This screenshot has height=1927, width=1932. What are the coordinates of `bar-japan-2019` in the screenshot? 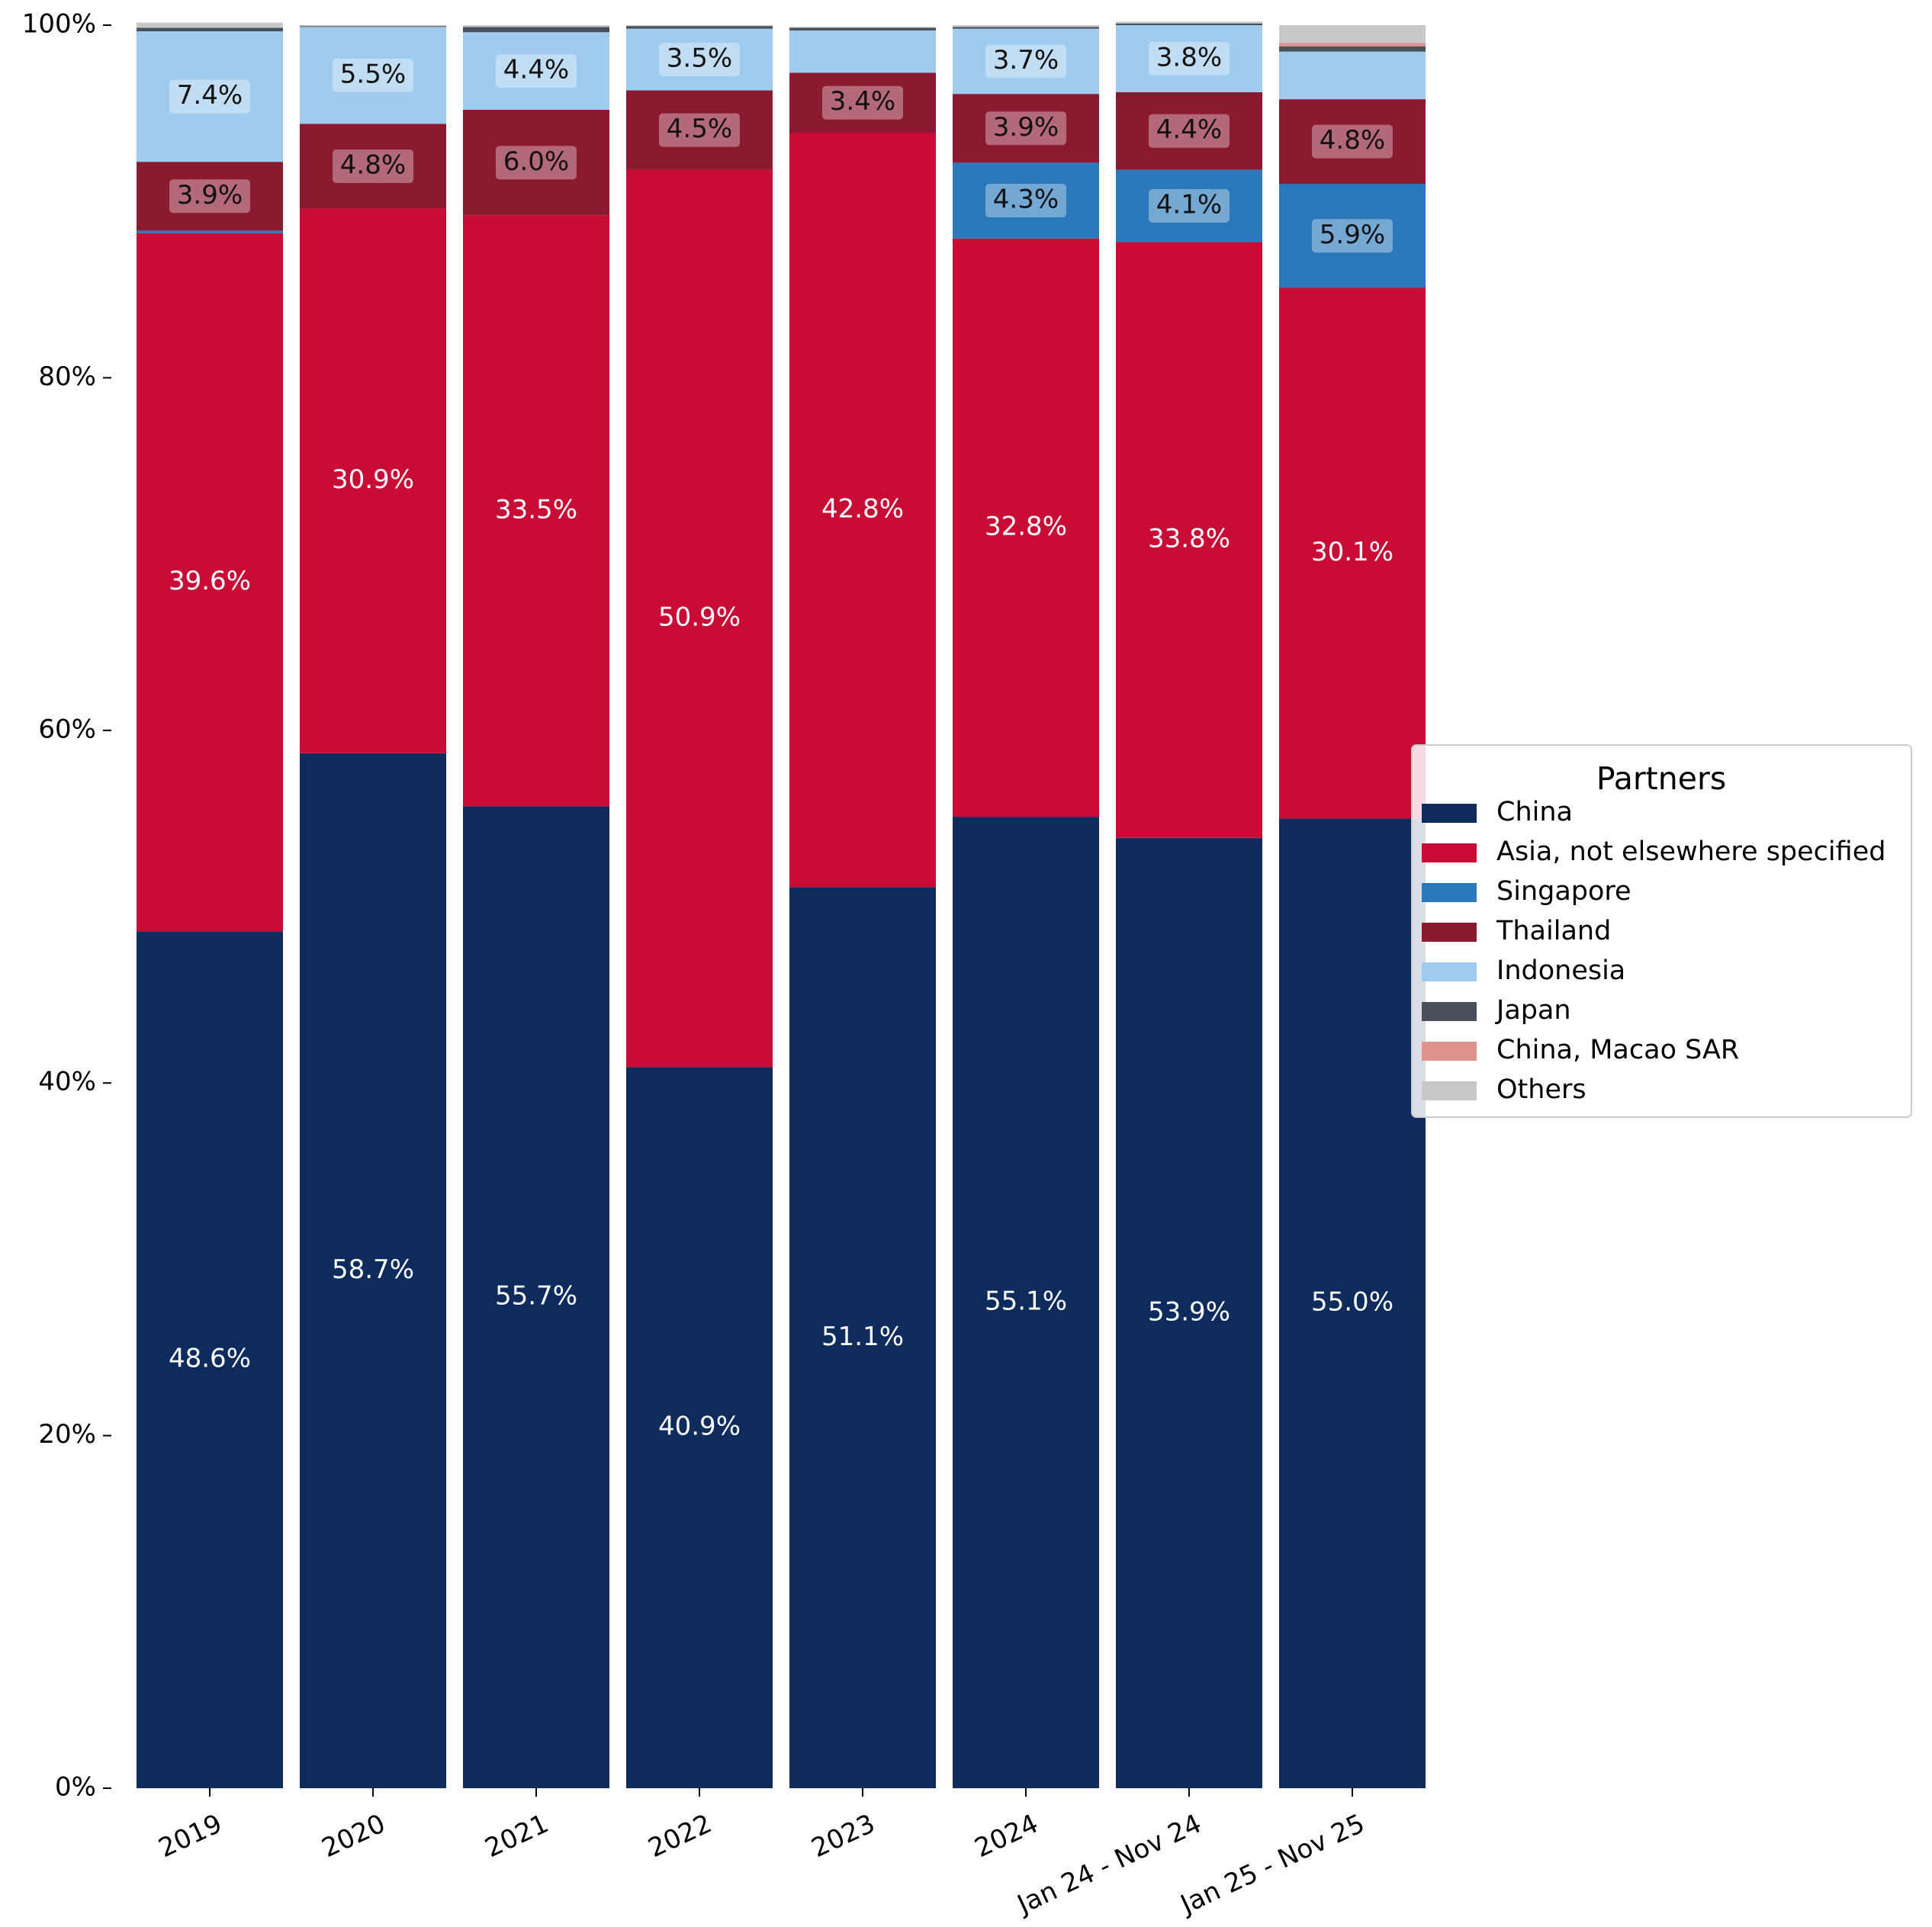 It's located at (210, 29).